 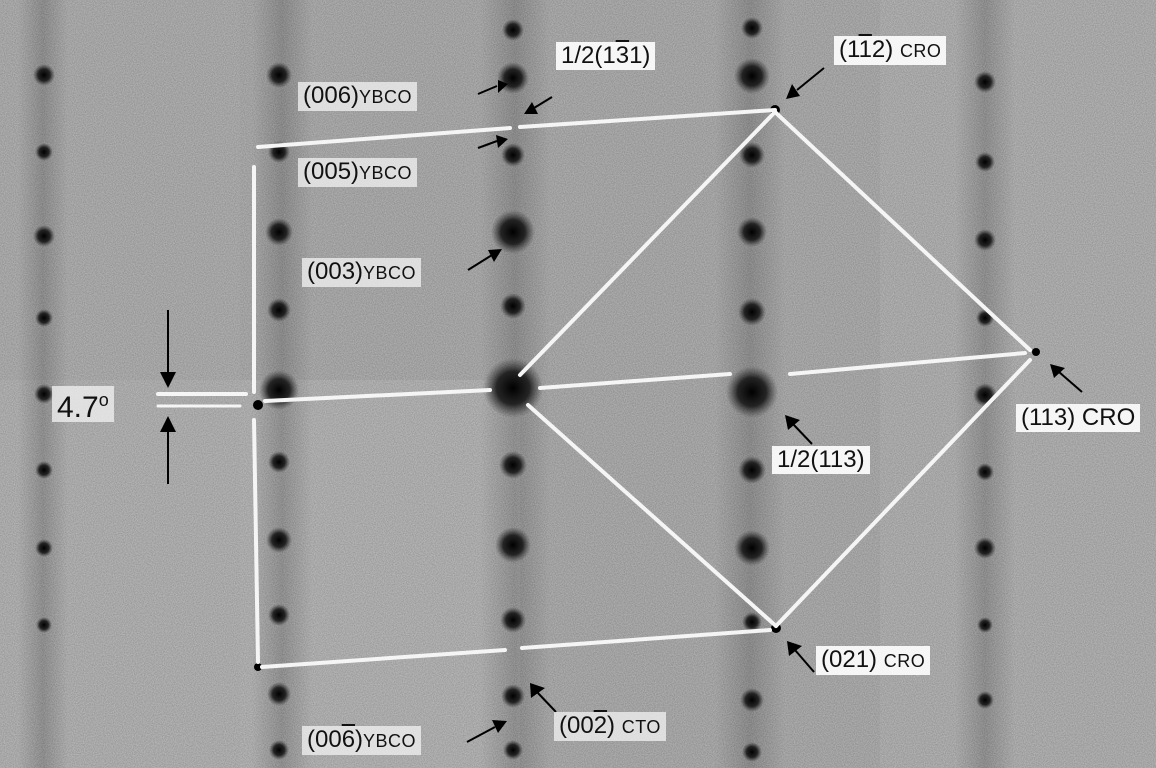 What do you see at coordinates (83, 404) in the screenshot?
I see `label-angle: 4.7o` at bounding box center [83, 404].